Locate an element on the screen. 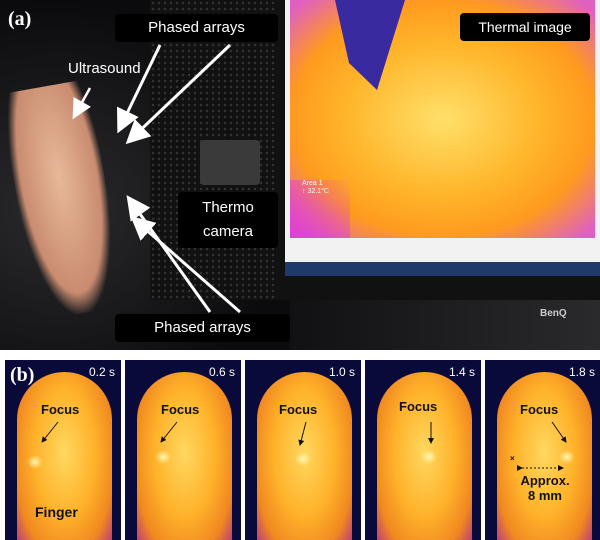 Image resolution: width=600 pixels, height=540 pixels. thermal-frame: 0.6 s Focus is located at coordinates (183, 450).